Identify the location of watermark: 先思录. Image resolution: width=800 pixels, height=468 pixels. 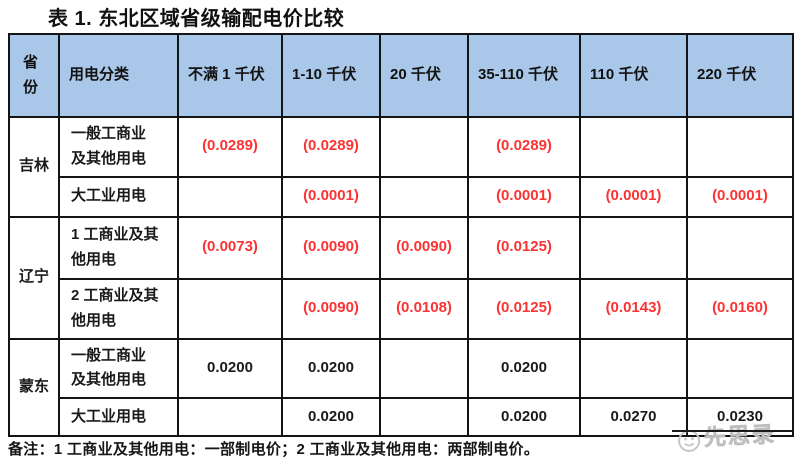
(726, 437).